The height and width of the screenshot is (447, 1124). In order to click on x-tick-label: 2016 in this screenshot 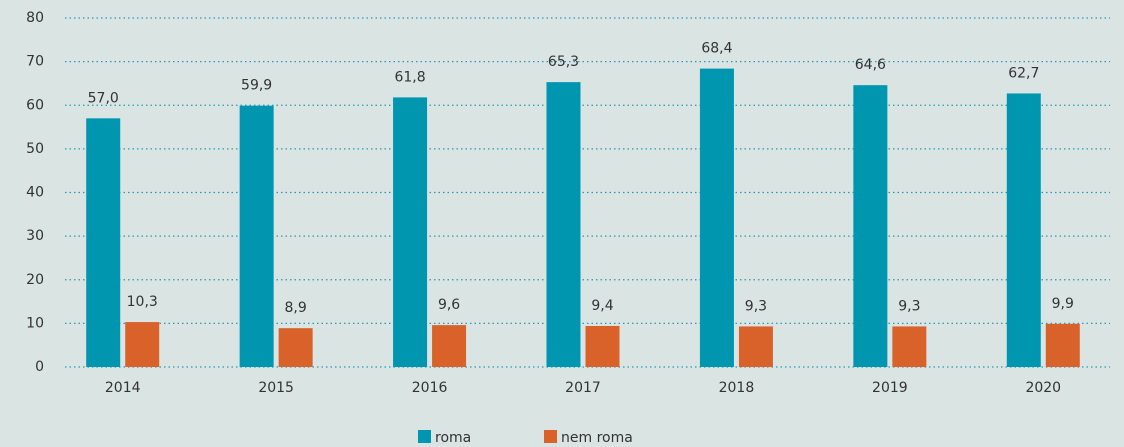, I will do `click(430, 388)`.